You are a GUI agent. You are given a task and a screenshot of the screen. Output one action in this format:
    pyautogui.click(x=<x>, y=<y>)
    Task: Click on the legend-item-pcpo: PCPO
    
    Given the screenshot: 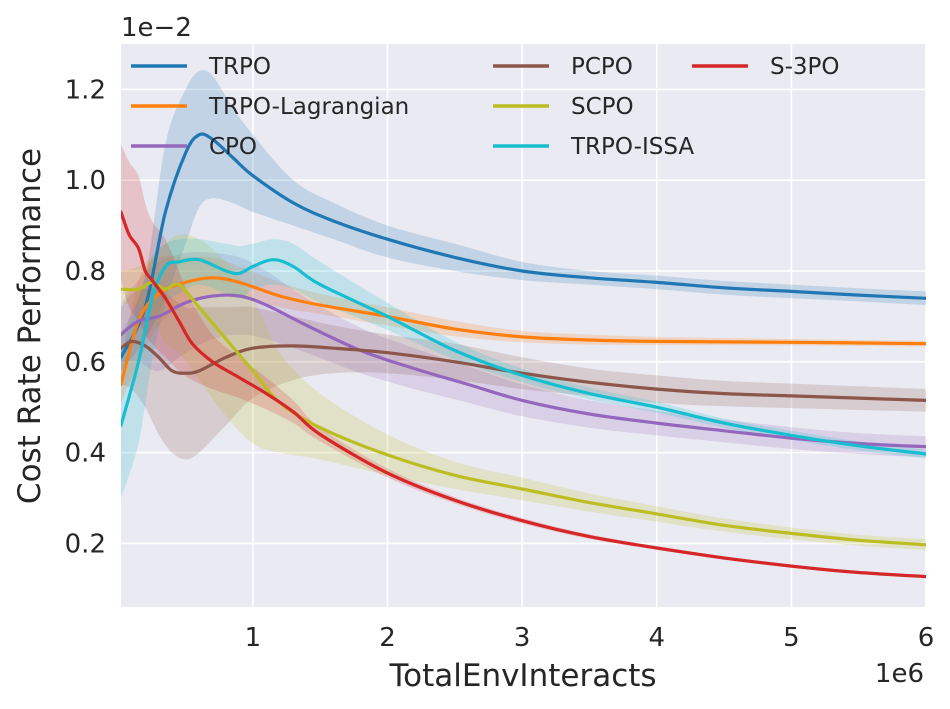 What is the action you would take?
    pyautogui.click(x=563, y=67)
    